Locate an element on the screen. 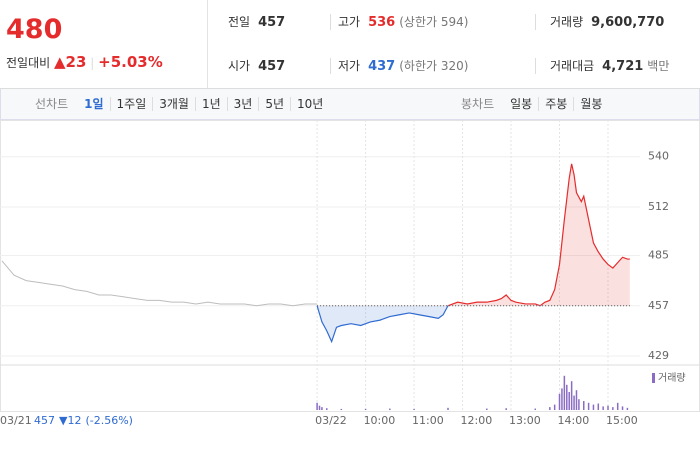  candle-chart-tabs: 봉차트 일봉 주봉 월봉 is located at coordinates (532, 104).